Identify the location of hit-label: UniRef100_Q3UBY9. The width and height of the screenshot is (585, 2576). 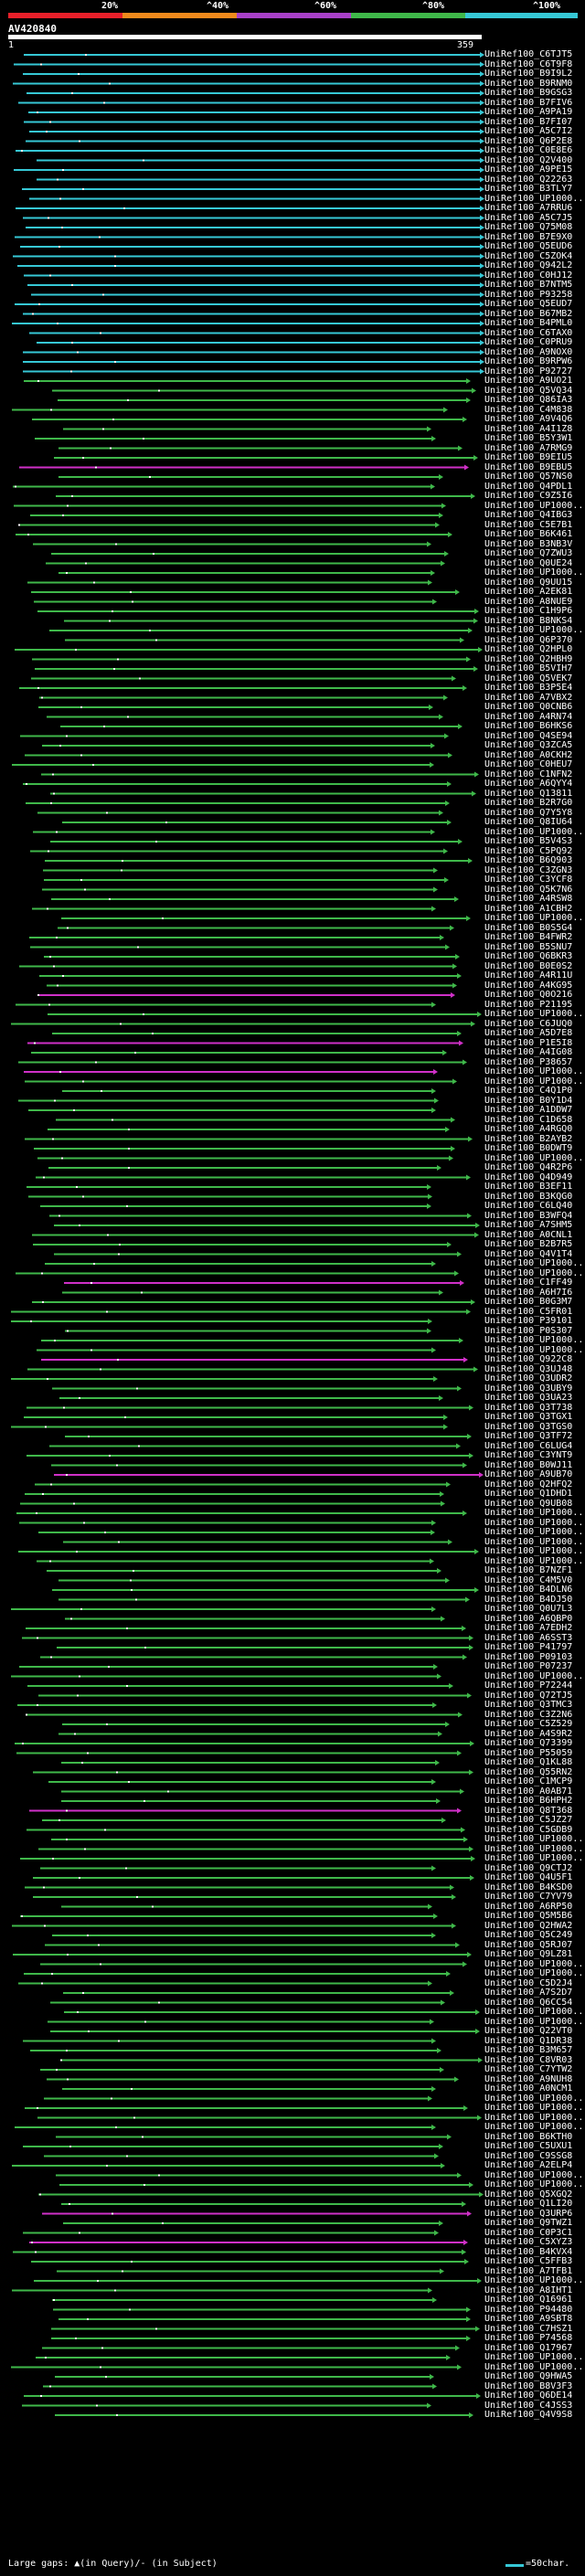
(529, 1388).